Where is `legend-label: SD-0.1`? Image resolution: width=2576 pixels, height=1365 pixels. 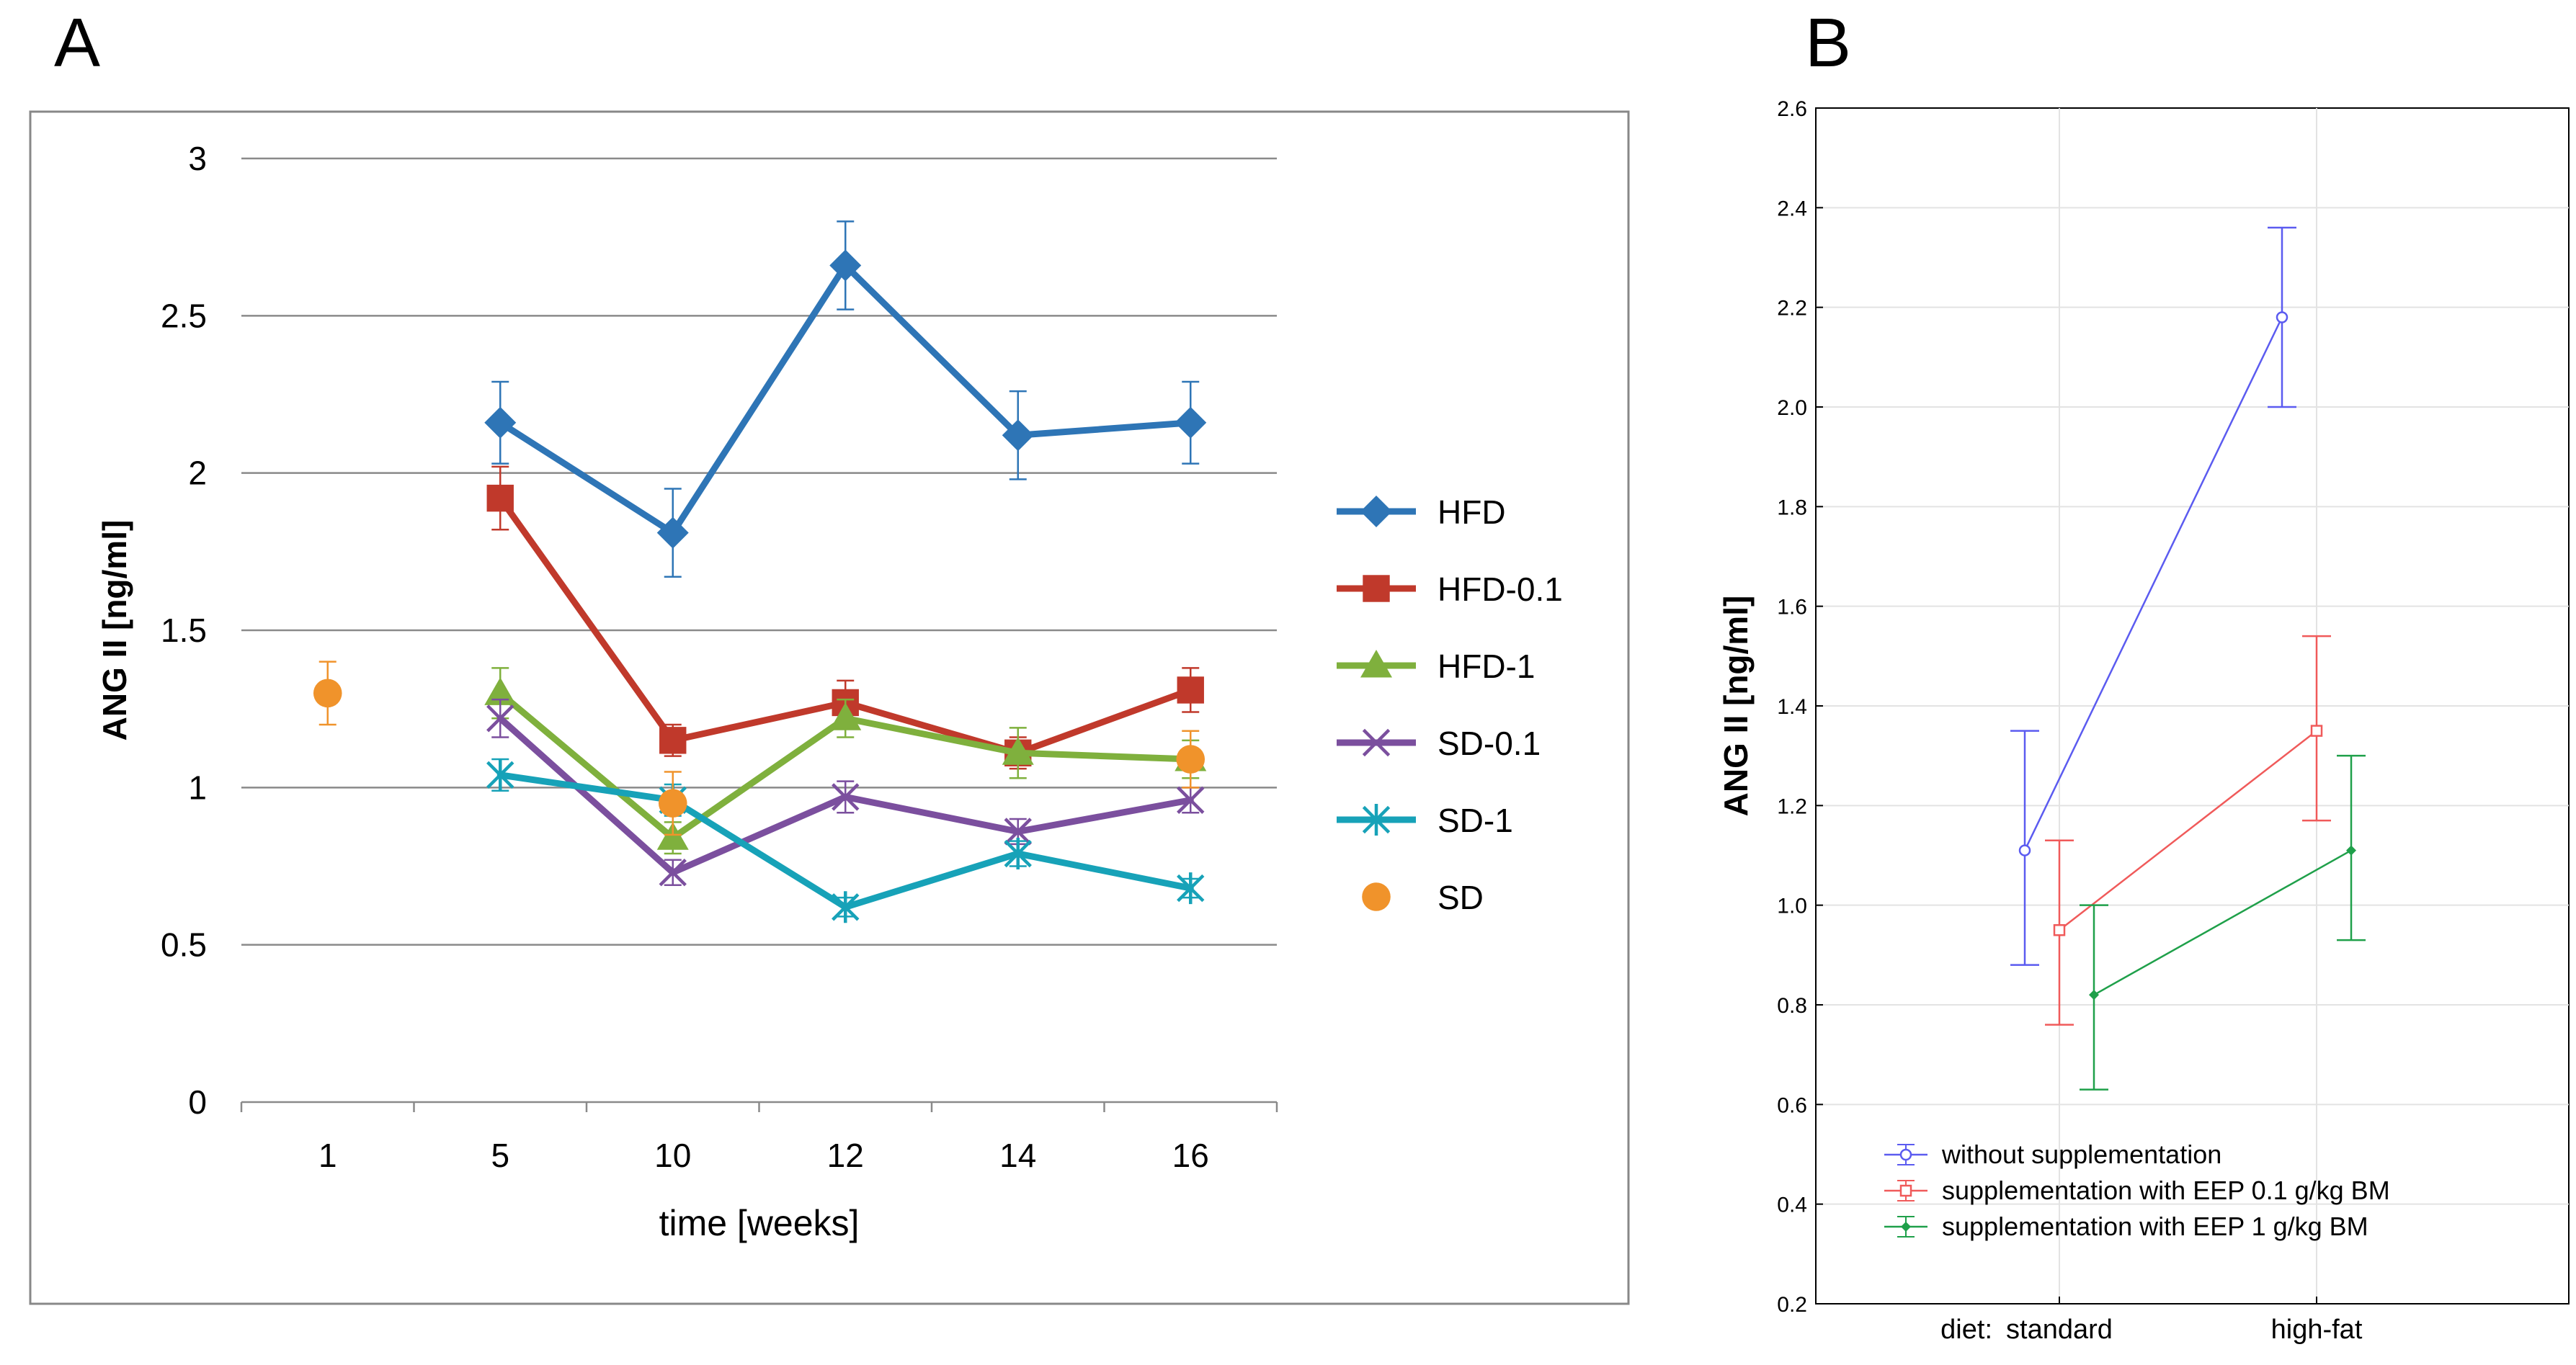
legend-label: SD-0.1 is located at coordinates (1489, 744).